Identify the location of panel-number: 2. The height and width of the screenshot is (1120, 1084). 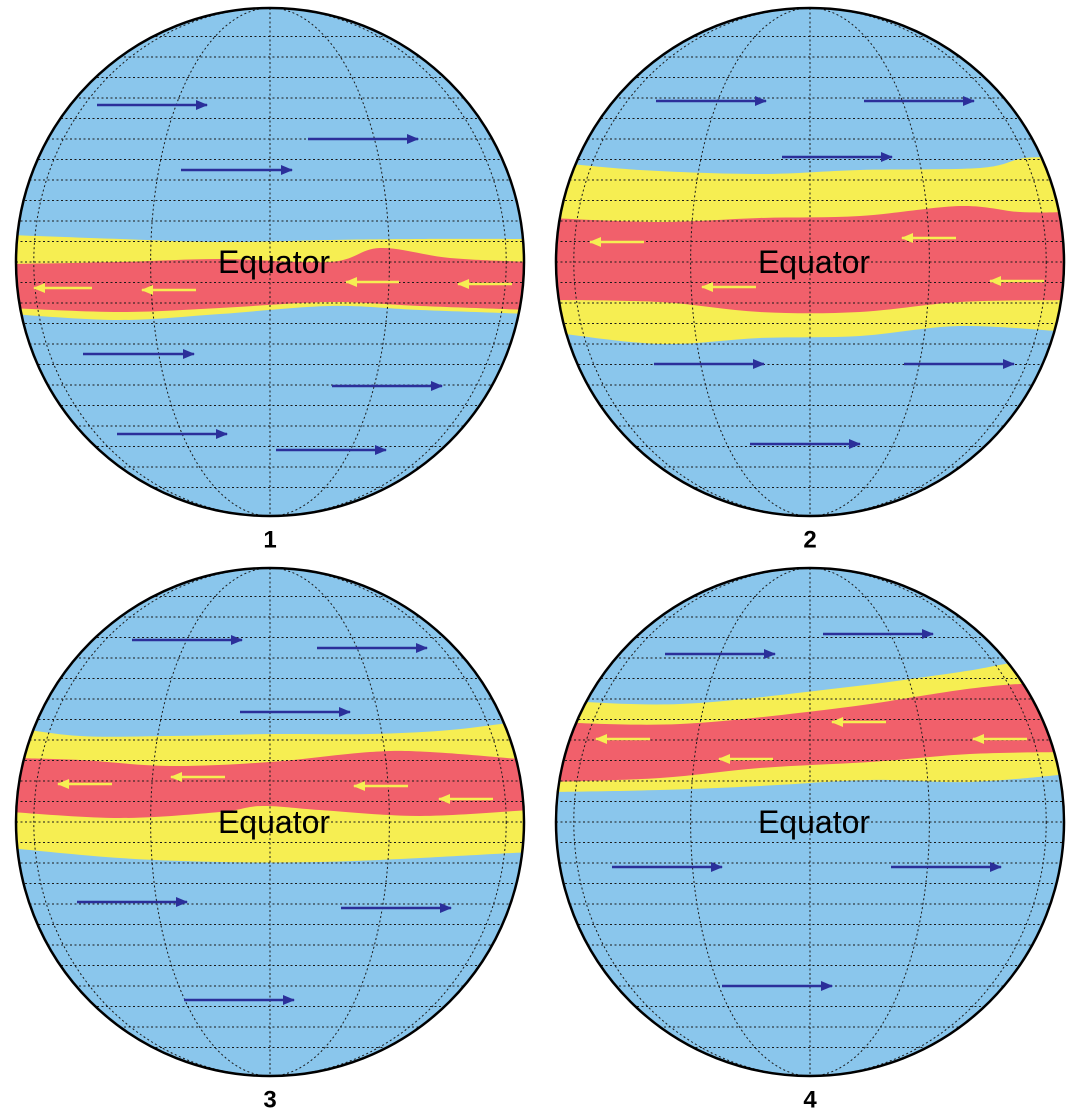
(809, 540).